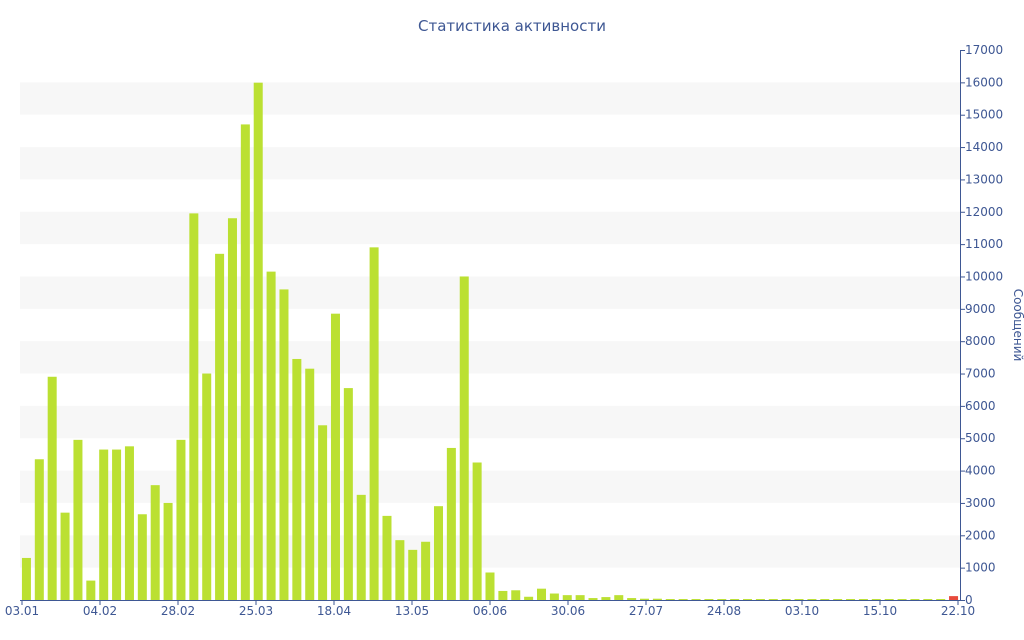 The width and height of the screenshot is (1024, 640). I want to click on y-tick-label: 7000, so click(980, 374).